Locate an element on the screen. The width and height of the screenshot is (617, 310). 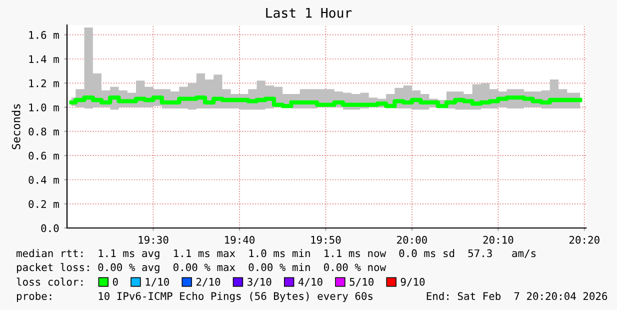
y-tick-label: 0.6 m is located at coordinates (43, 156).